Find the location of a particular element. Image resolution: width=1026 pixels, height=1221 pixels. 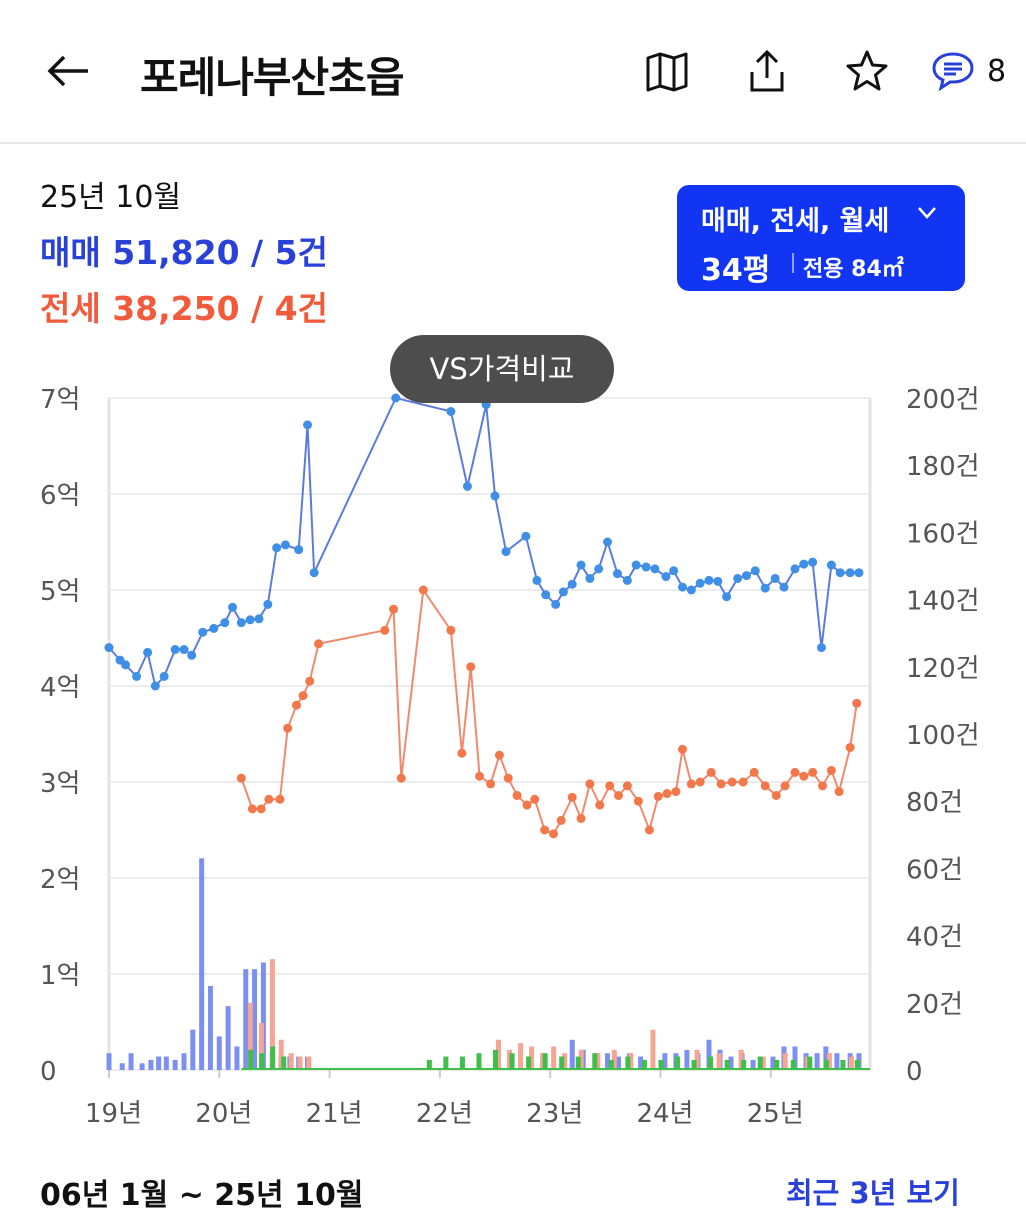

area-label: 전용 84㎡ is located at coordinates (853, 269).